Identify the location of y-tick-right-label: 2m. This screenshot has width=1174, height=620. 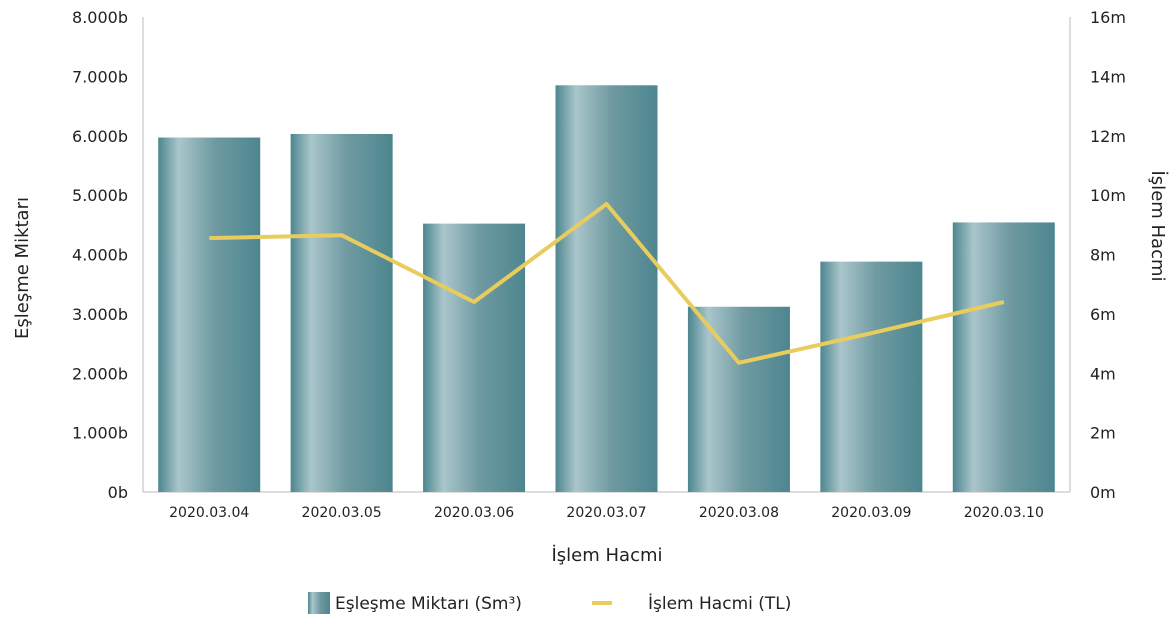
(1103, 433).